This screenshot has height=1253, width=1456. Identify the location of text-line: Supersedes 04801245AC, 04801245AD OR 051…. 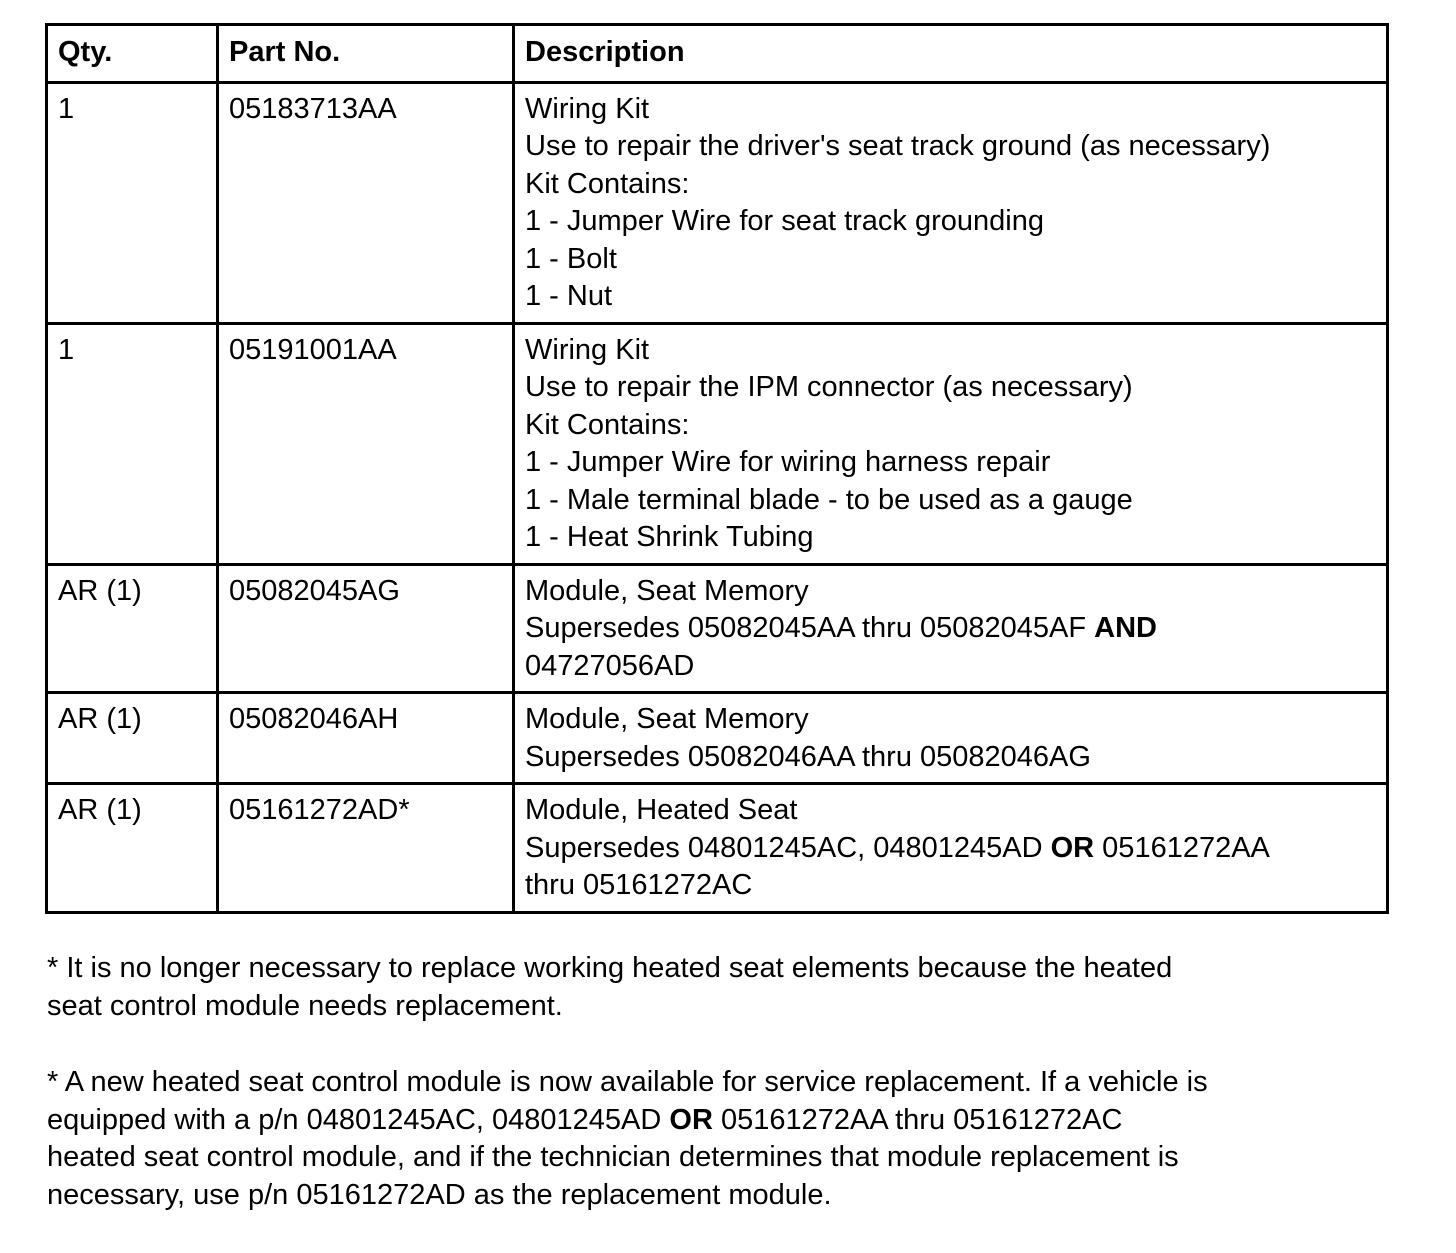
(951, 849).